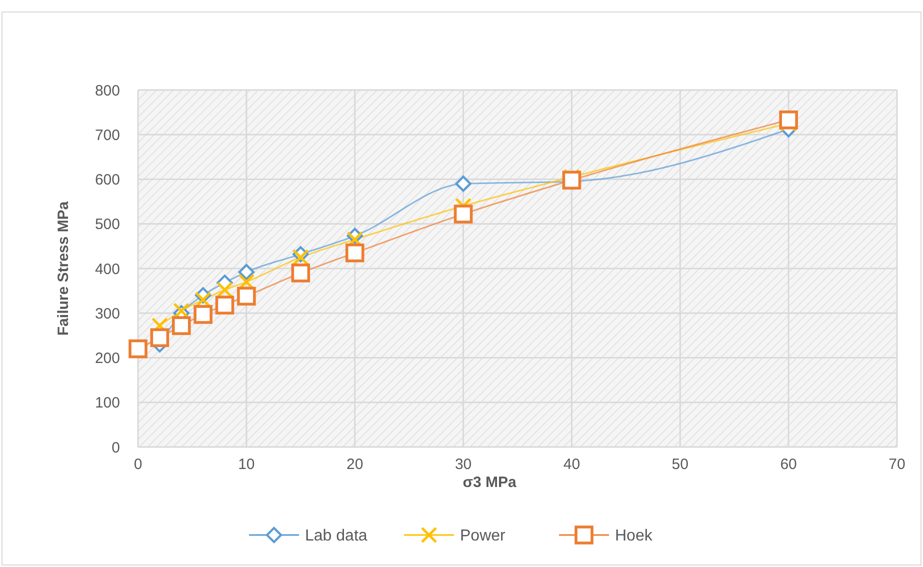 The width and height of the screenshot is (923, 567). Describe the element at coordinates (107, 135) in the screenshot. I see `y-tick-label: 700` at that location.